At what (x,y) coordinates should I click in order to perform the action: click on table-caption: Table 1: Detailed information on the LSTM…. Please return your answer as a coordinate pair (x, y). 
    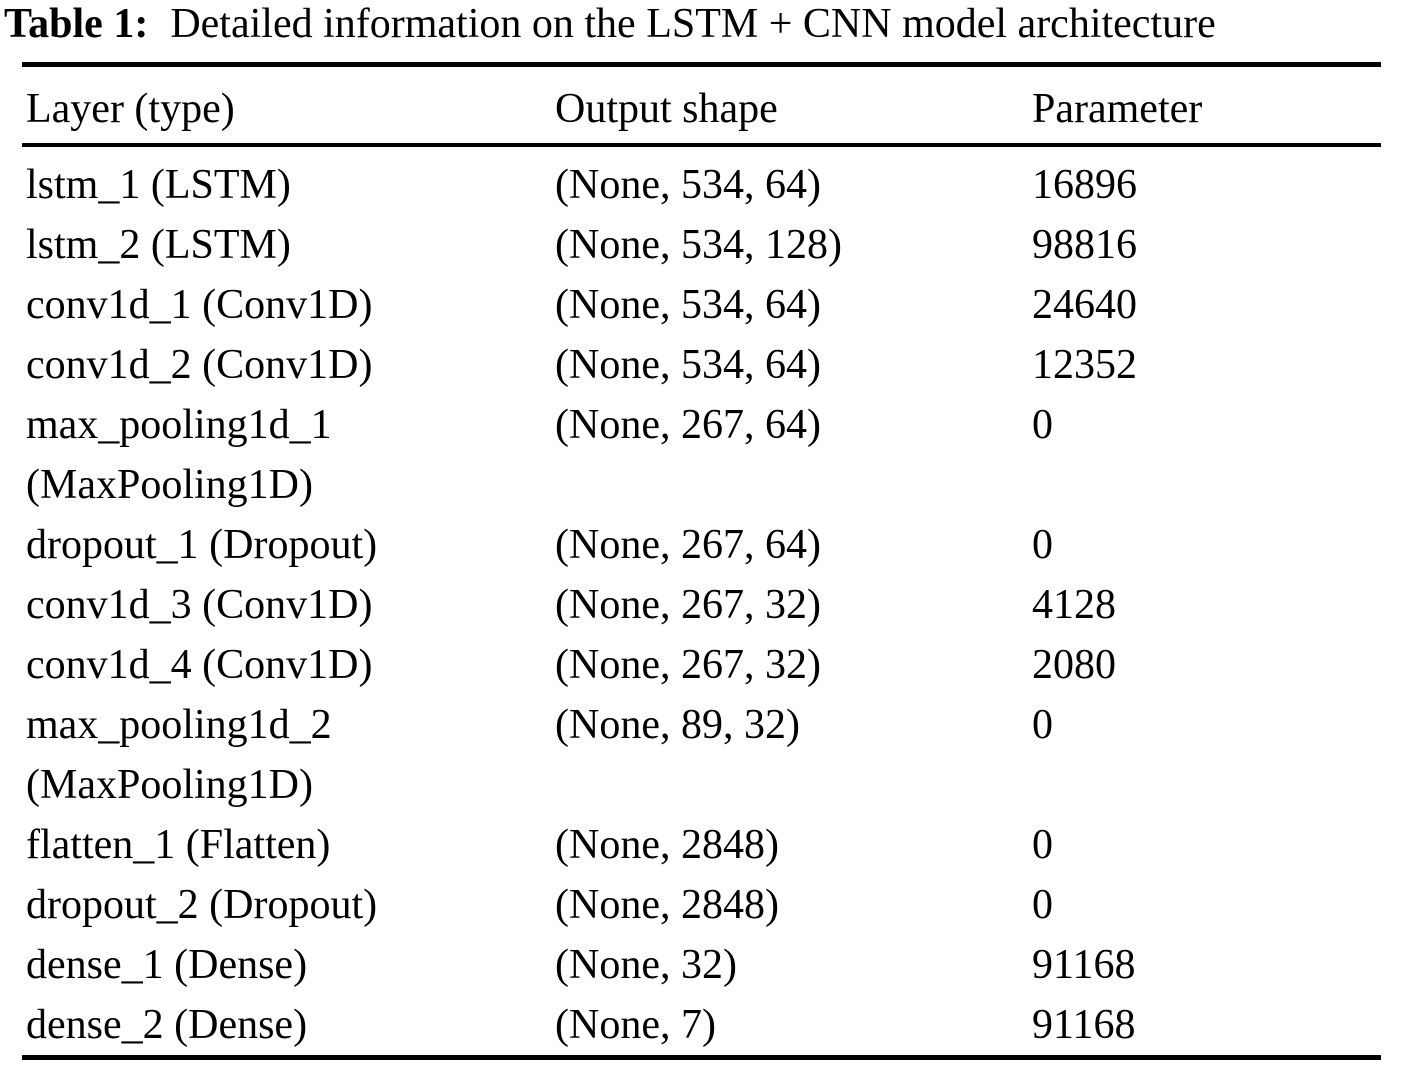
    Looking at the image, I should click on (610, 25).